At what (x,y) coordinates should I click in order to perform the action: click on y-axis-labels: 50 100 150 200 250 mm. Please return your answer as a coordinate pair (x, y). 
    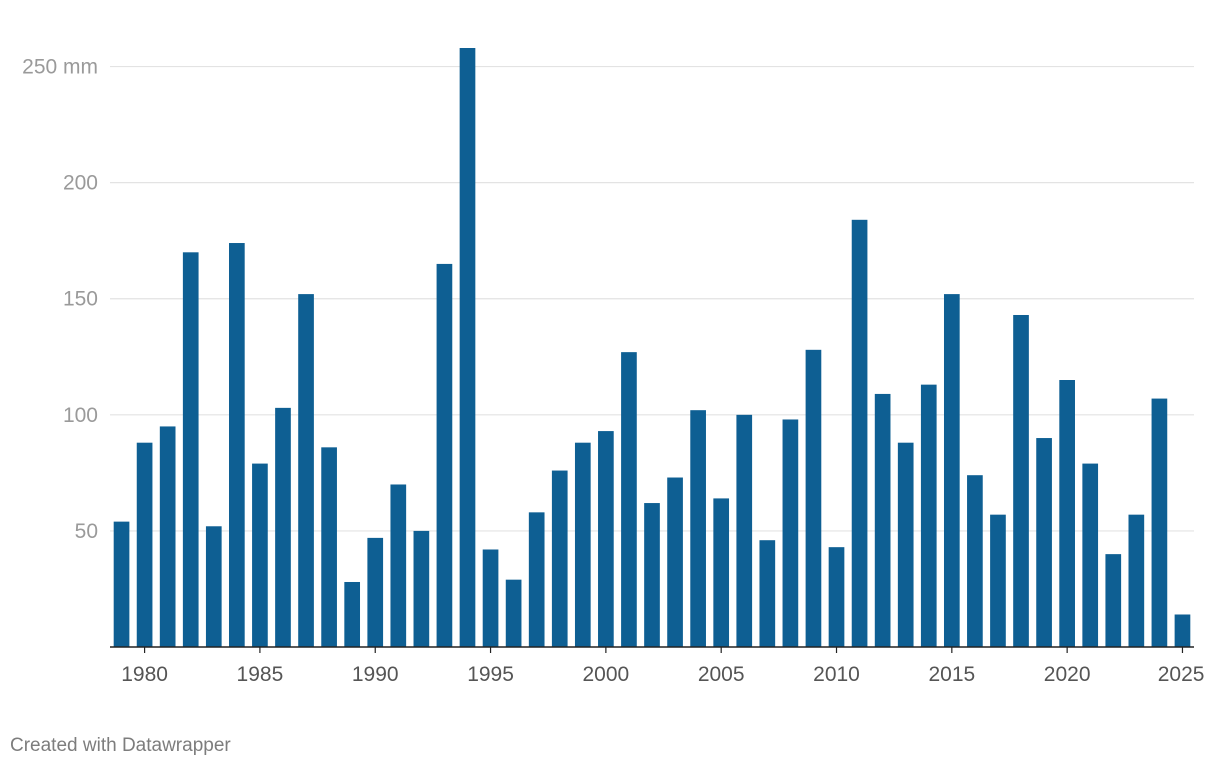
    Looking at the image, I should click on (60, 299).